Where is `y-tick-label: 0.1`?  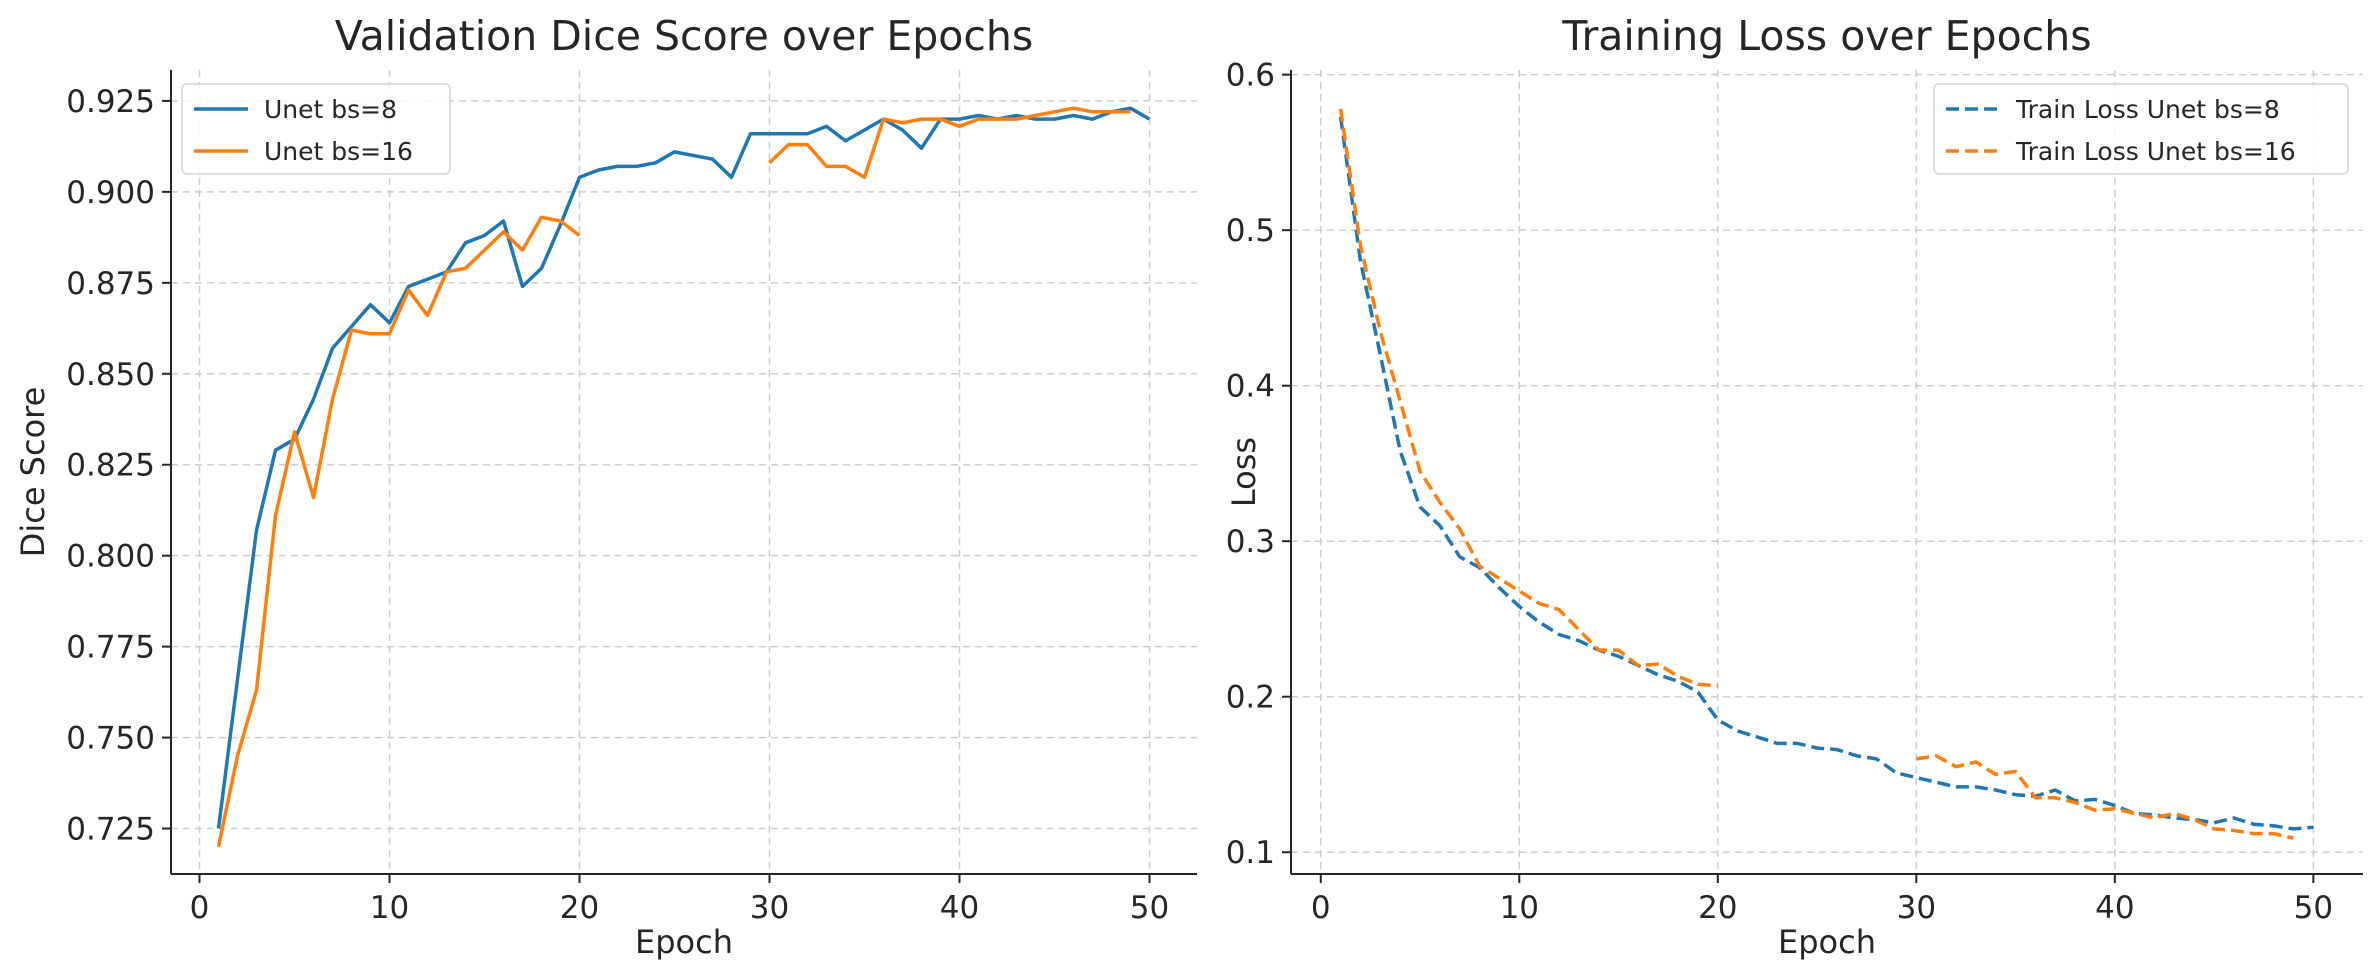
y-tick-label: 0.1 is located at coordinates (1250, 853).